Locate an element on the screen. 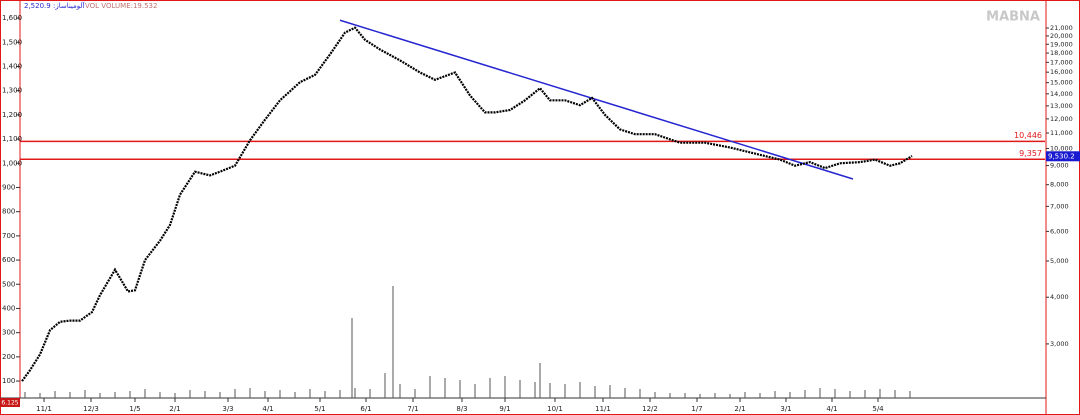 This screenshot has height=415, width=1080. x-tick-label: 1/7 is located at coordinates (696, 409).